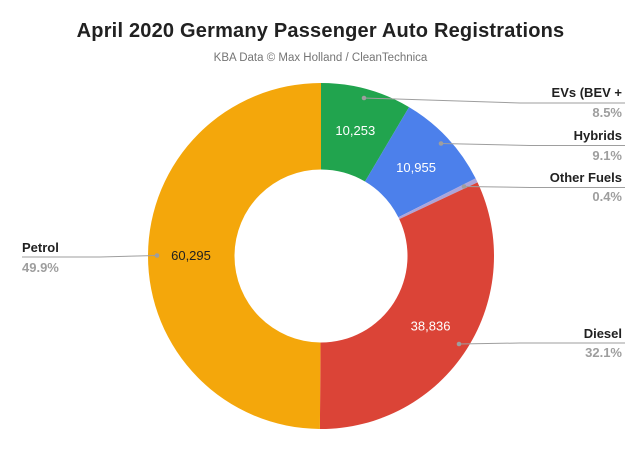 The image size is (641, 453). I want to click on callout-hybrids: Hybrids 9.1%, so click(531, 145).